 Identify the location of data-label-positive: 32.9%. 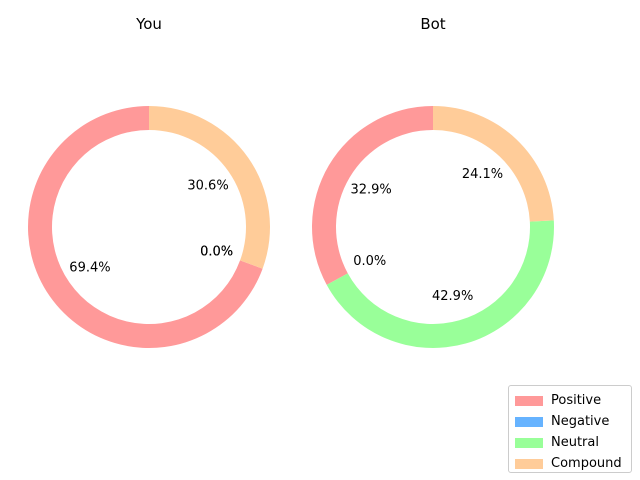
(370, 190).